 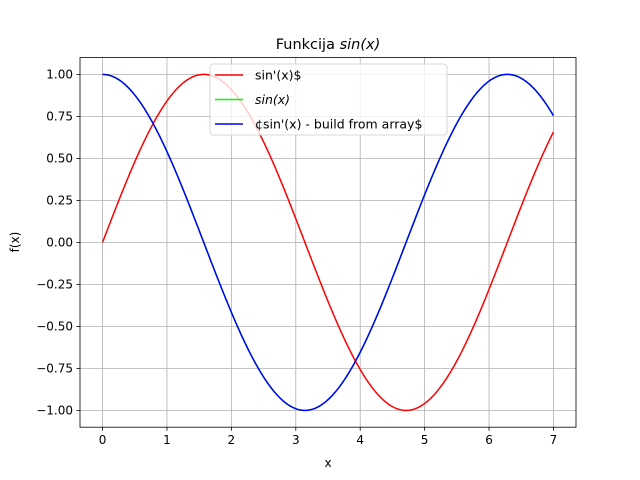 What do you see at coordinates (489, 440) in the screenshot?
I see `x-tick-label: 6` at bounding box center [489, 440].